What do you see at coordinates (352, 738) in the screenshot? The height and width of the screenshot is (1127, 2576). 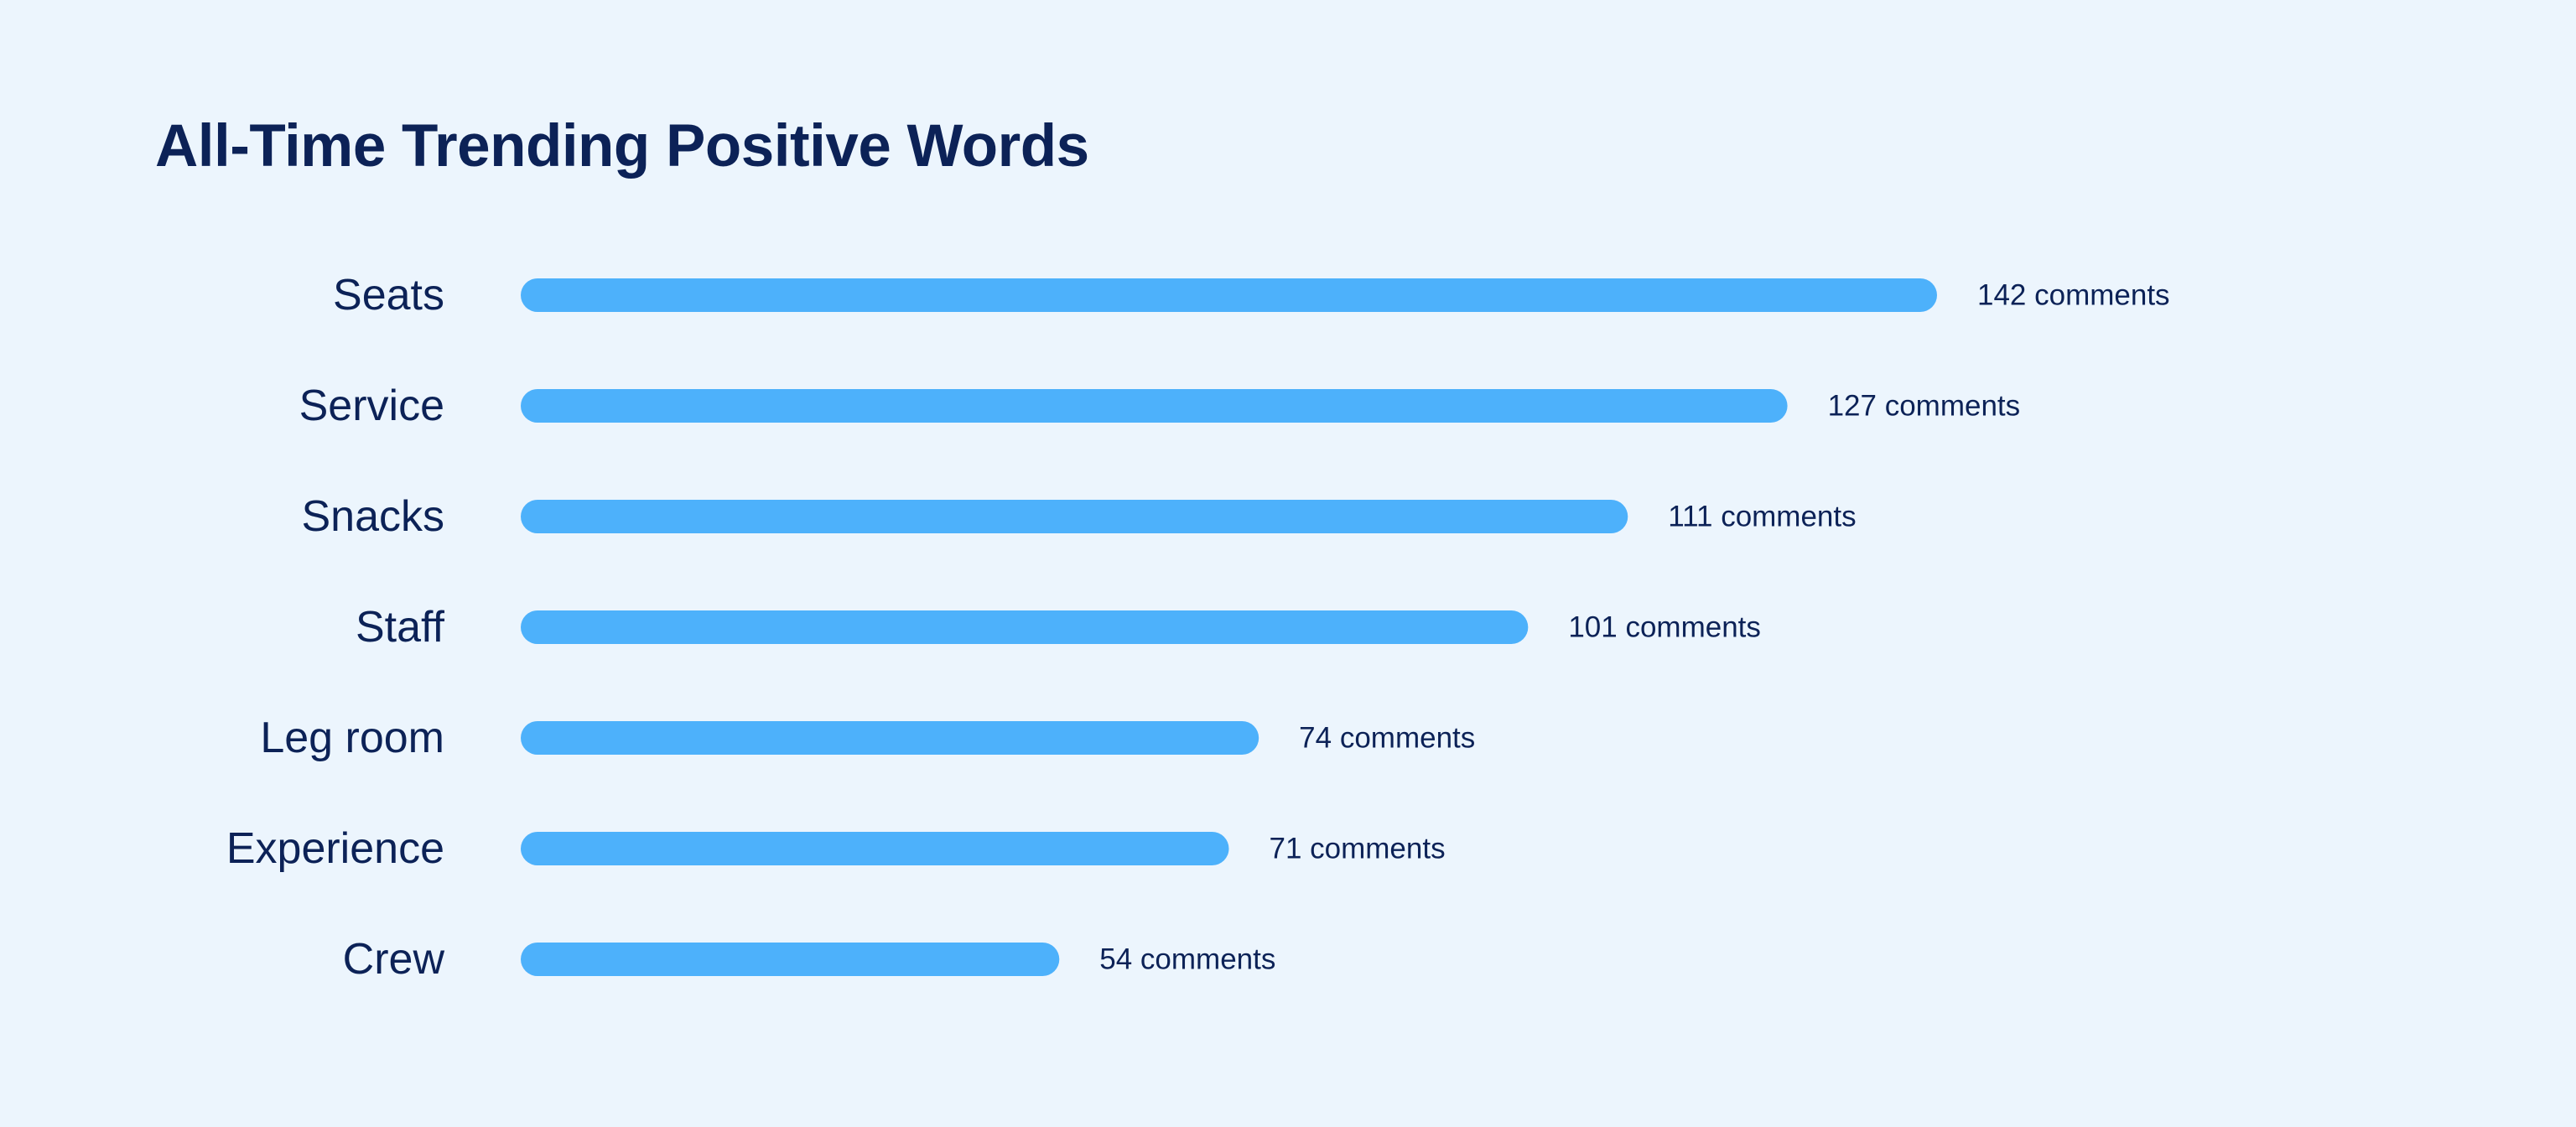 I see `category-label-leg-room: Leg room` at bounding box center [352, 738].